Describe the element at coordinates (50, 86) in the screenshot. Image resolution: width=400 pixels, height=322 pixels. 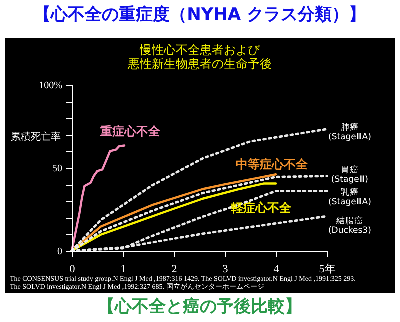
I see `y-tick-label: 100%` at that location.